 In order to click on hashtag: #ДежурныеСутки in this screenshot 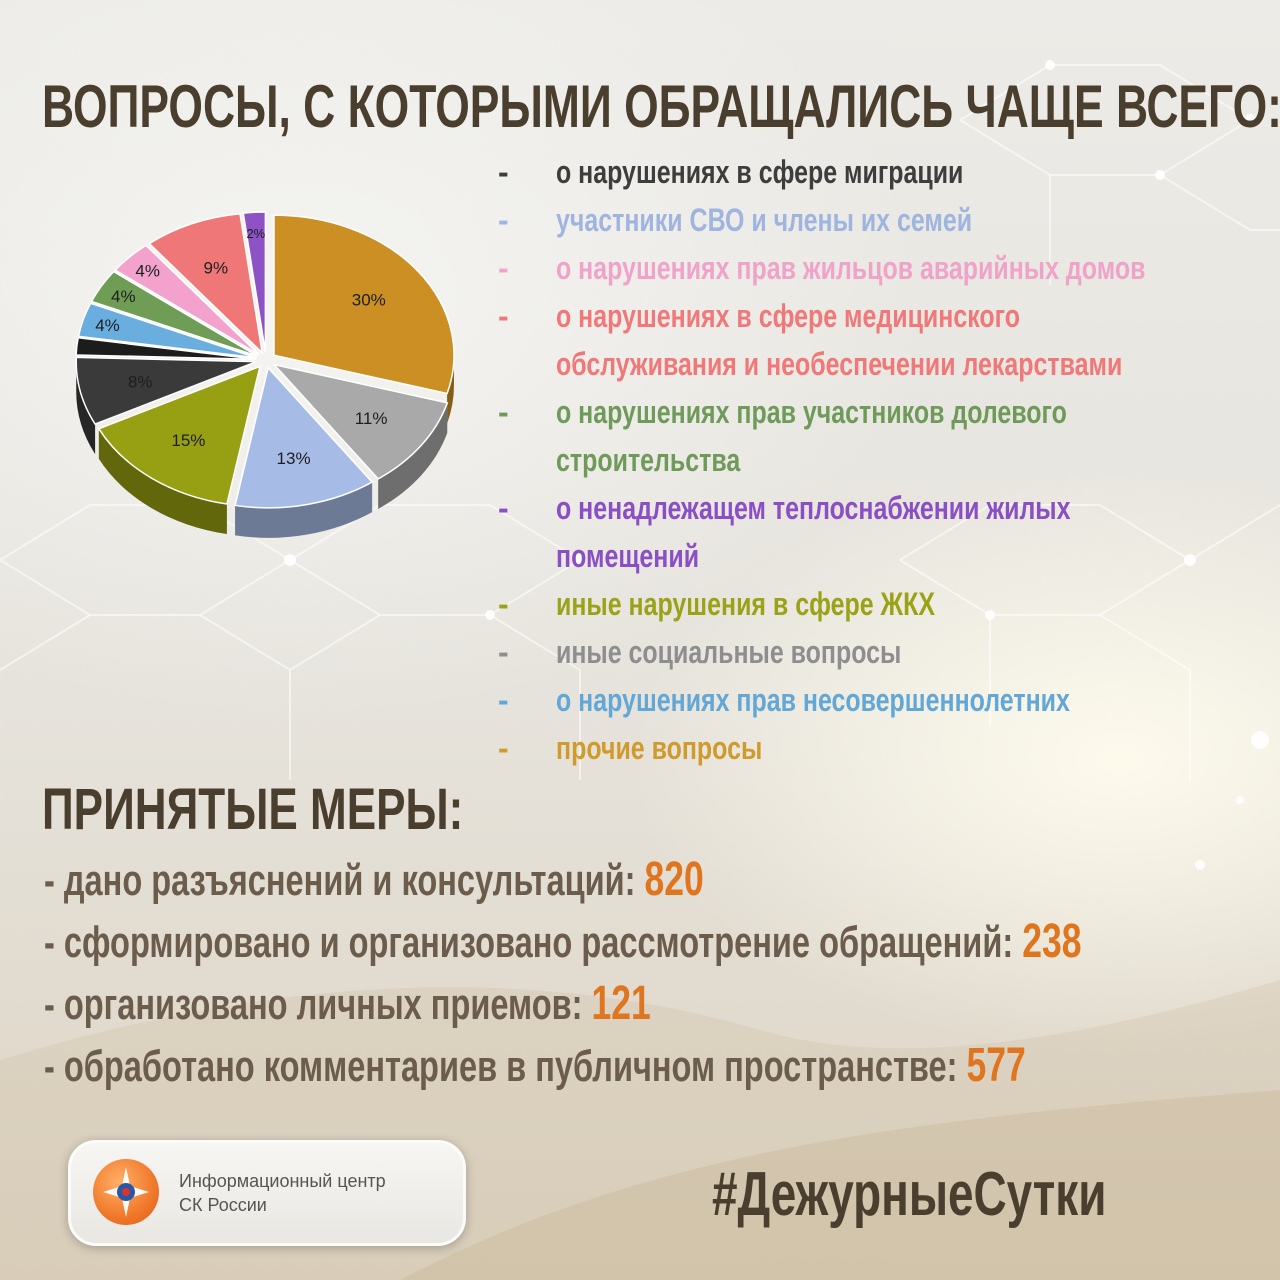, I will do `click(909, 1194)`.